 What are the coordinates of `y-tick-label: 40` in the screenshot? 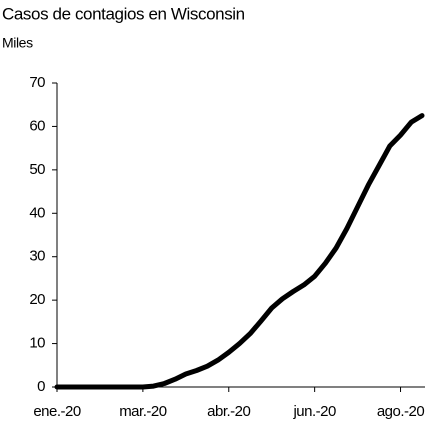 It's located at (37, 212).